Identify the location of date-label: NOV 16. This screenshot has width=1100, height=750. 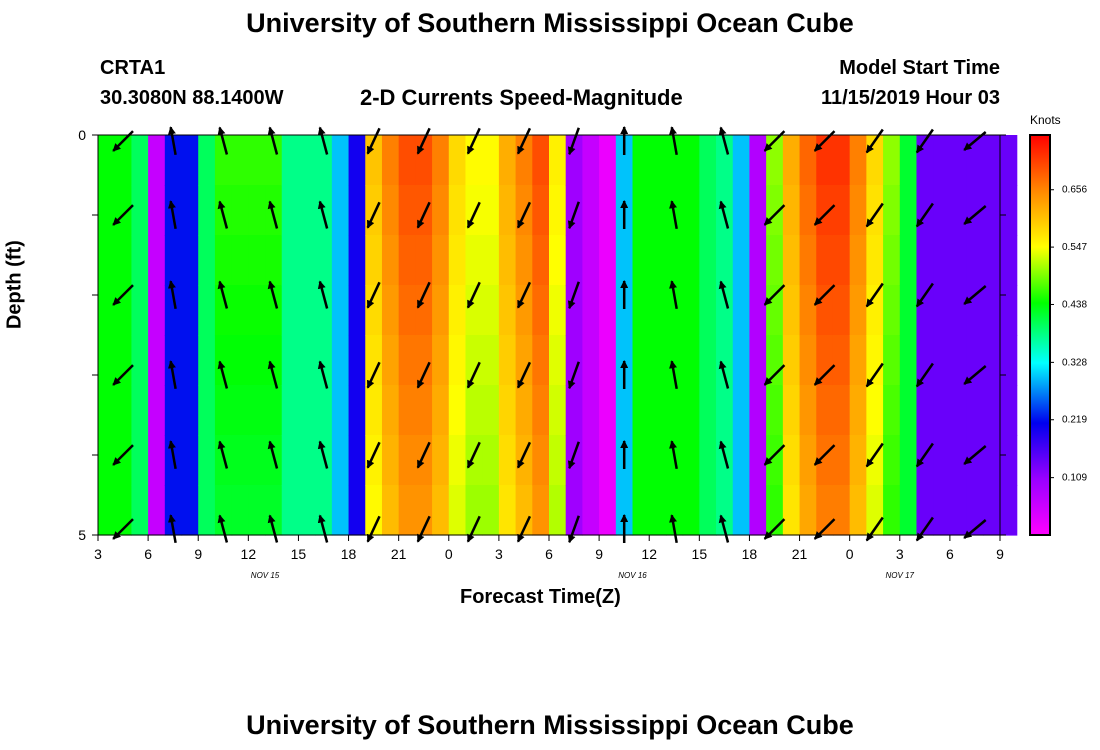
(632, 575).